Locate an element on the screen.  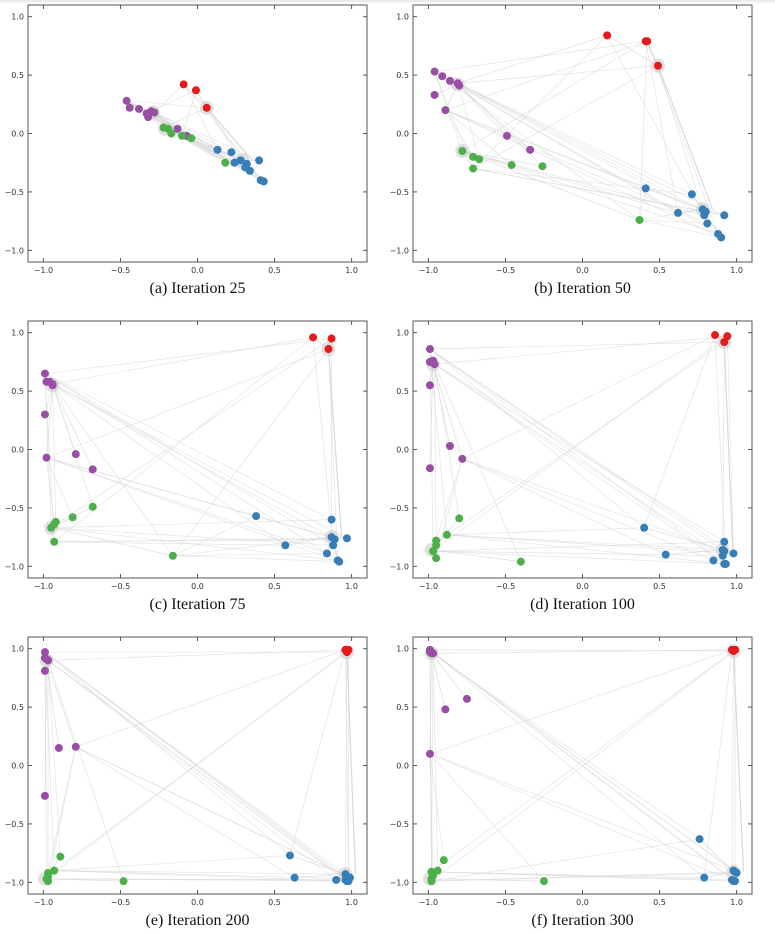
edges is located at coordinates (581, 449).